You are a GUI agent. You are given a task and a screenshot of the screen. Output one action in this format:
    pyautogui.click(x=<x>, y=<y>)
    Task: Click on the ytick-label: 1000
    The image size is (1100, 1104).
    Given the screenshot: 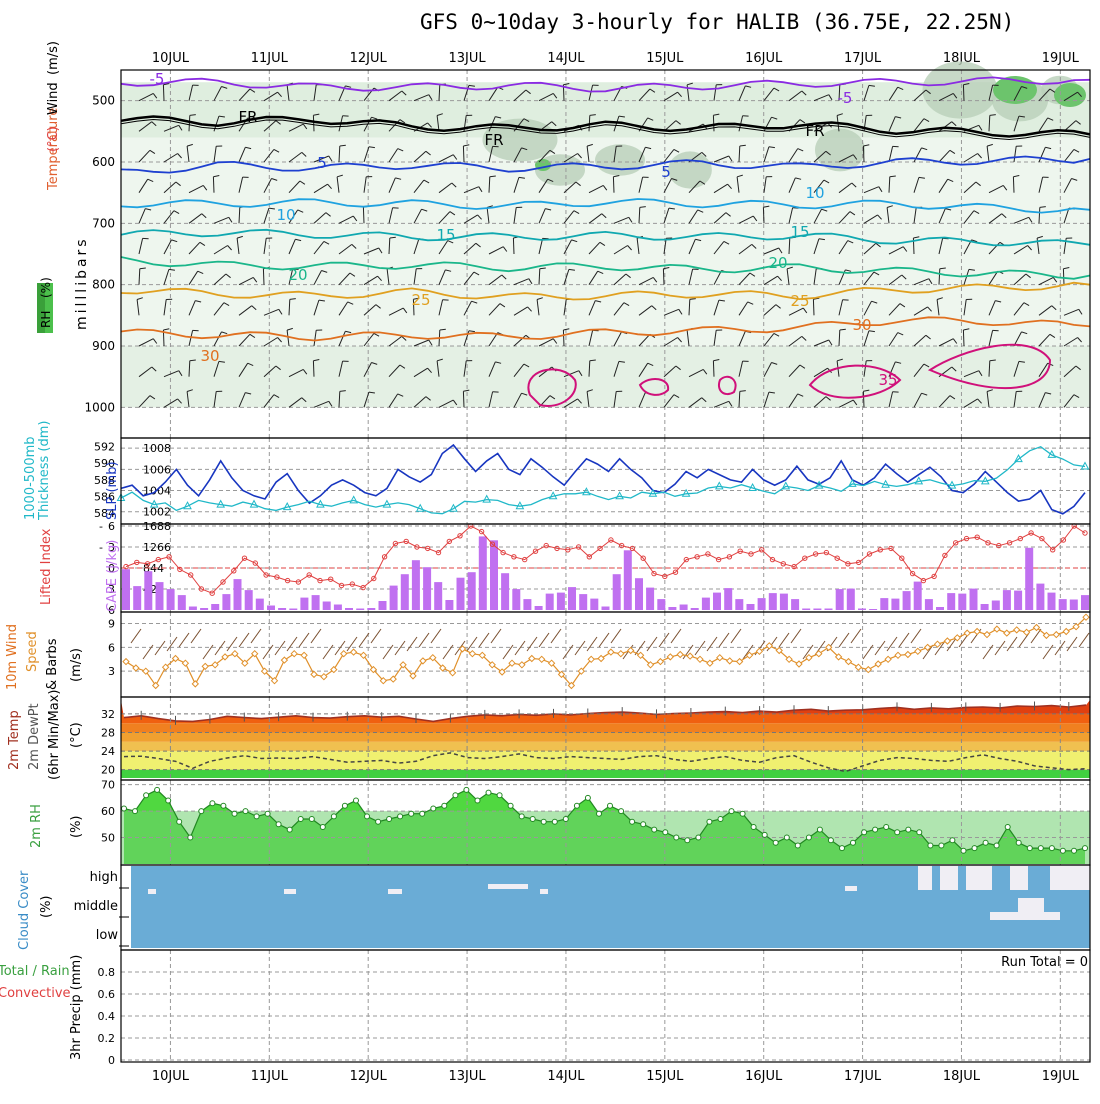 What is the action you would take?
    pyautogui.click(x=99, y=407)
    